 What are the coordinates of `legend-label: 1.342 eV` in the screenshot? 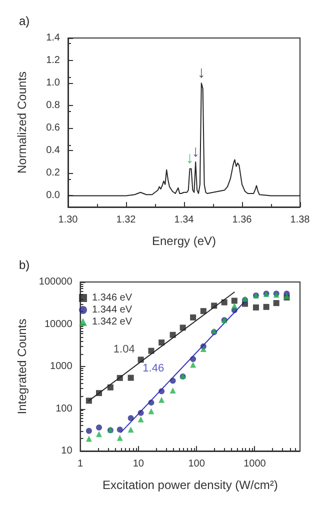 It's located at (112, 322).